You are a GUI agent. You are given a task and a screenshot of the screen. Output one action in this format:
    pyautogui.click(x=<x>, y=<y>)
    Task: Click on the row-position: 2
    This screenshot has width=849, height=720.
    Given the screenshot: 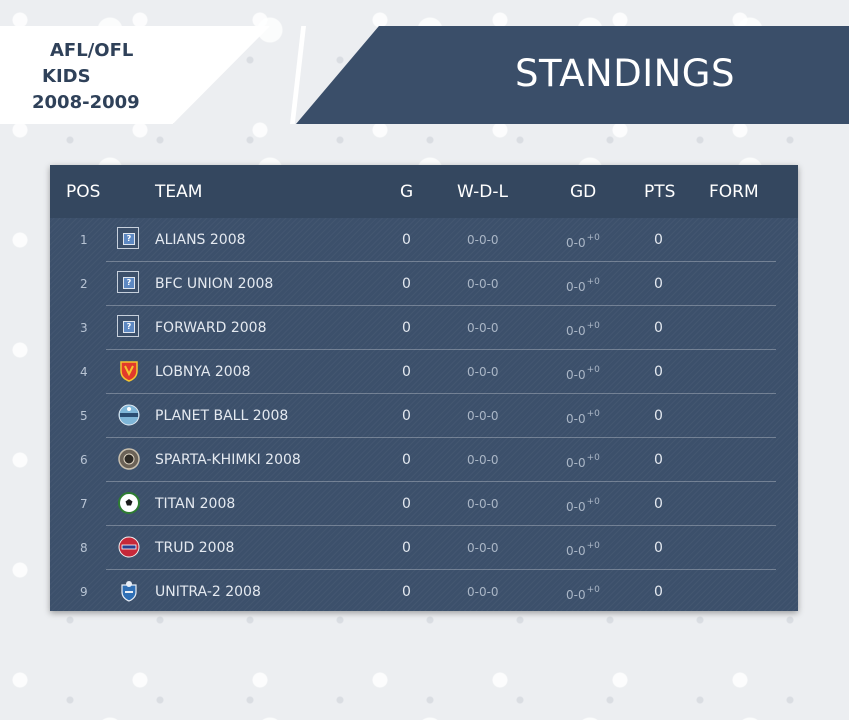 What is the action you would take?
    pyautogui.click(x=84, y=284)
    